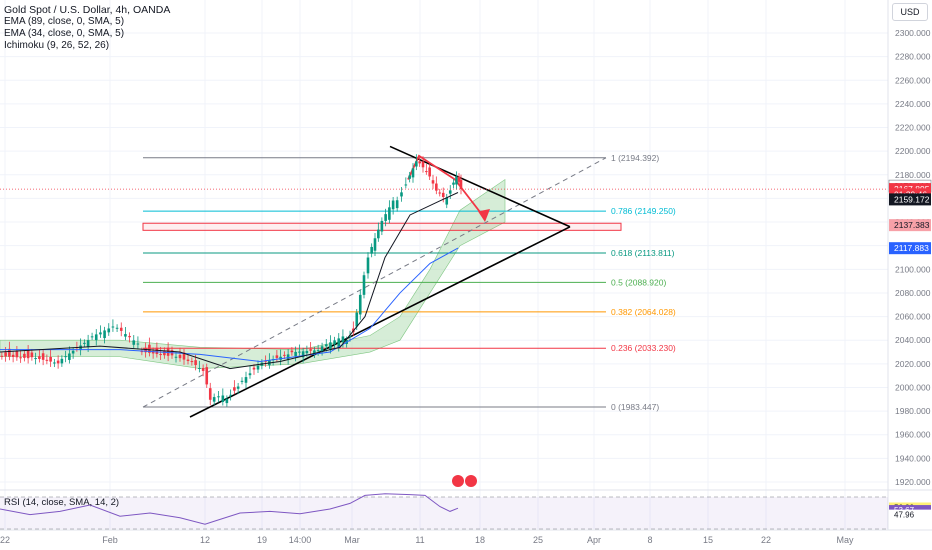 The image size is (932, 550). What do you see at coordinates (262, 540) in the screenshot?
I see `time-axis-tick: 19` at bounding box center [262, 540].